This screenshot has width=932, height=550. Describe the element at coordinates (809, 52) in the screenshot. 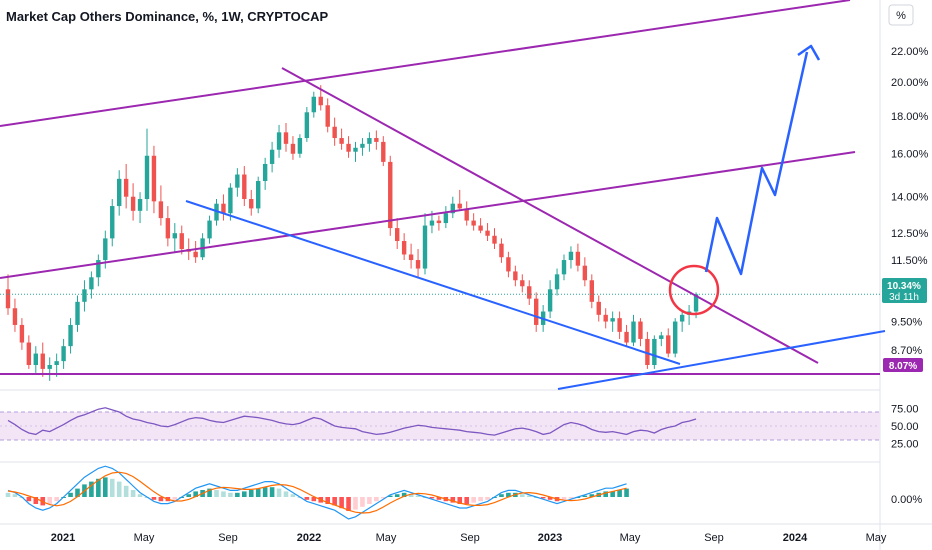

I see `projection-arrowhead` at that location.